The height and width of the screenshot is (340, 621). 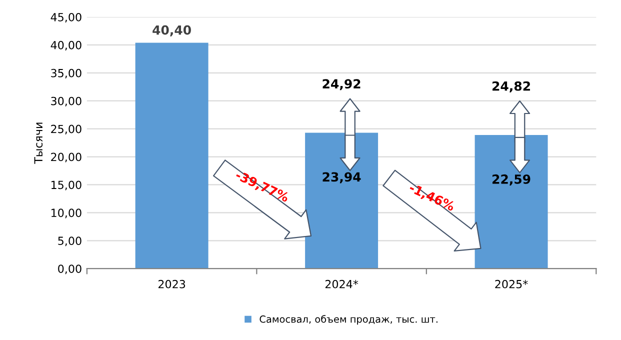 I want to click on y-tick-label: 45,00, so click(x=66, y=17).